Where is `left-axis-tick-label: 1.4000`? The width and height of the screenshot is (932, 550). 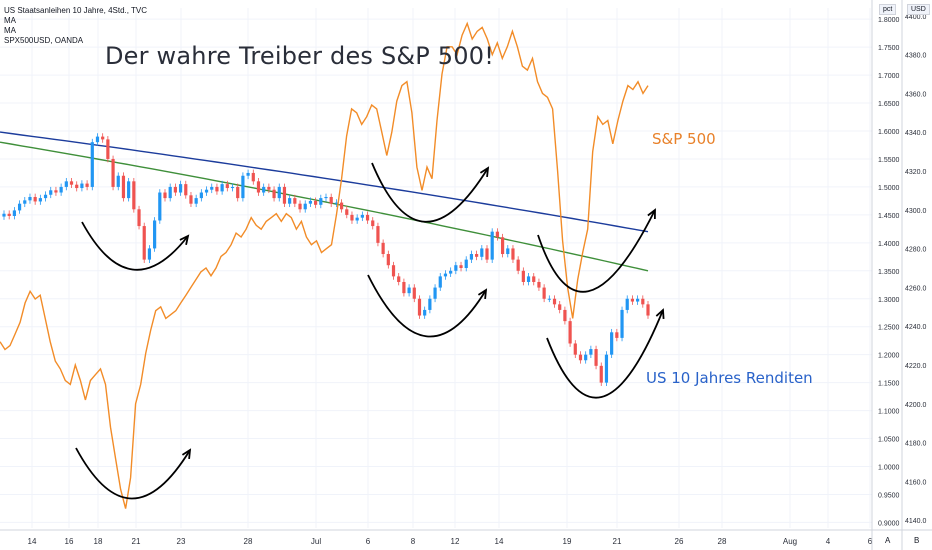 left-axis-tick-label: 1.4000 is located at coordinates (889, 244).